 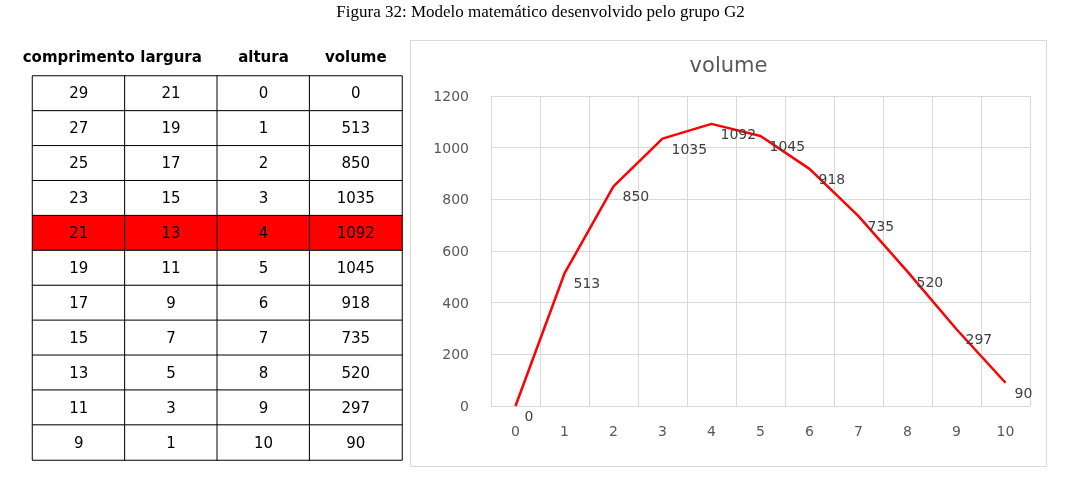 I want to click on x-tick-label: altura, so click(x=263, y=56).